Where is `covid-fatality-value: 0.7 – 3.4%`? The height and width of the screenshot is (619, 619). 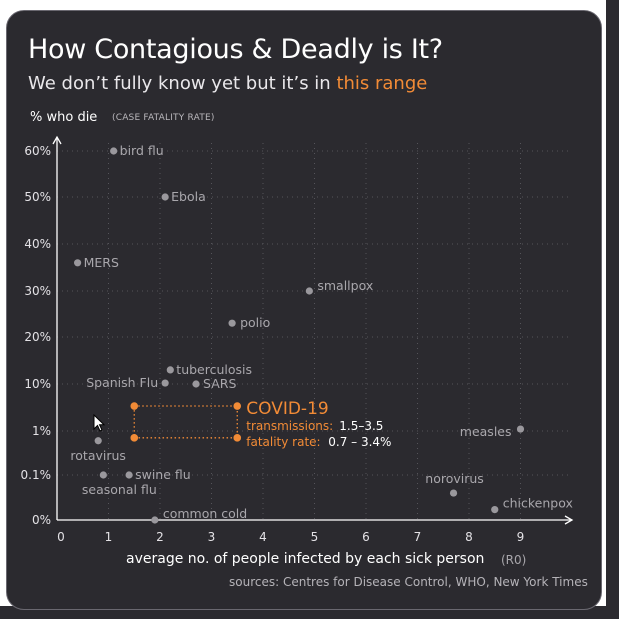 covid-fatality-value: 0.7 – 3.4% is located at coordinates (359, 442).